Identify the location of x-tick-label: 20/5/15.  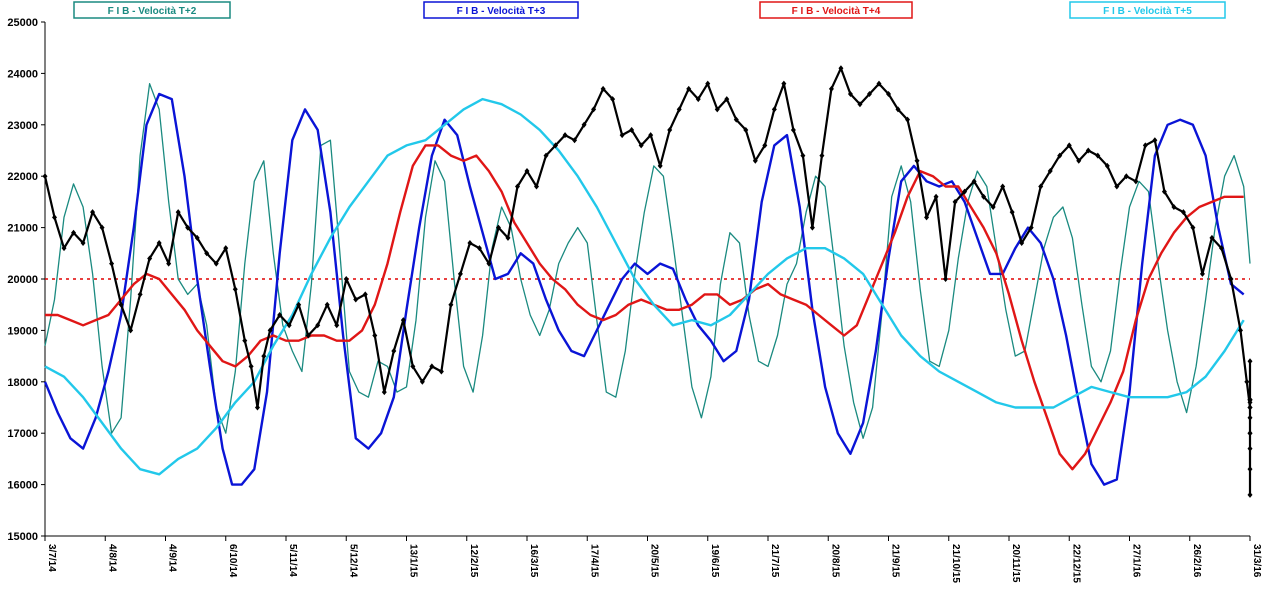
(654, 561).